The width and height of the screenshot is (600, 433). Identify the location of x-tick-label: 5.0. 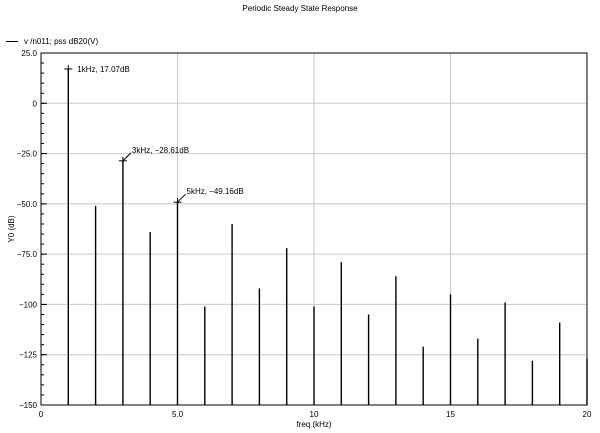
(178, 414).